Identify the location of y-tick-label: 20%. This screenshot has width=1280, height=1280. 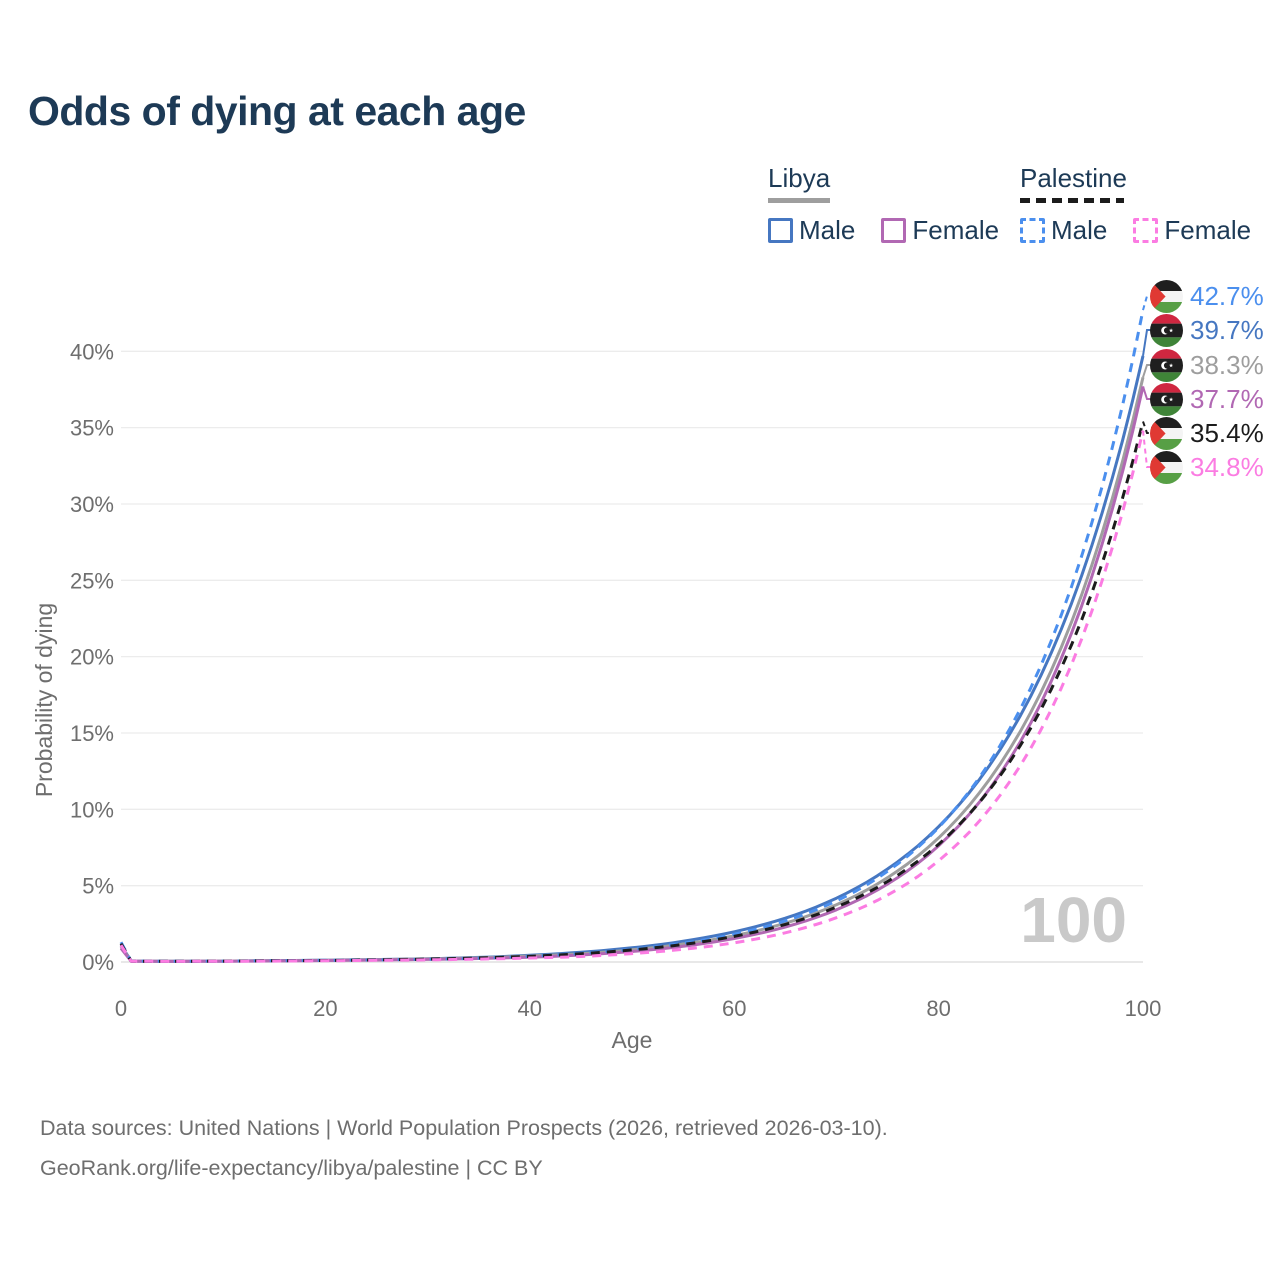
(92, 657).